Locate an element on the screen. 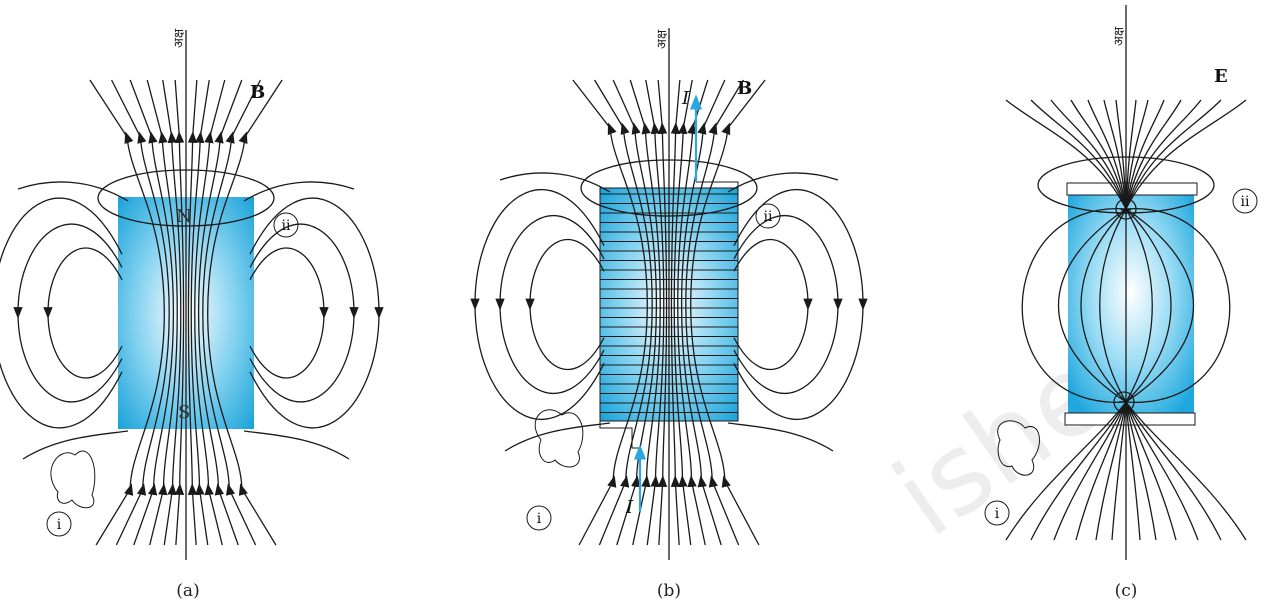 Image resolution: width=1272 pixels, height=609 pixels. label-i-circle is located at coordinates (539, 518).